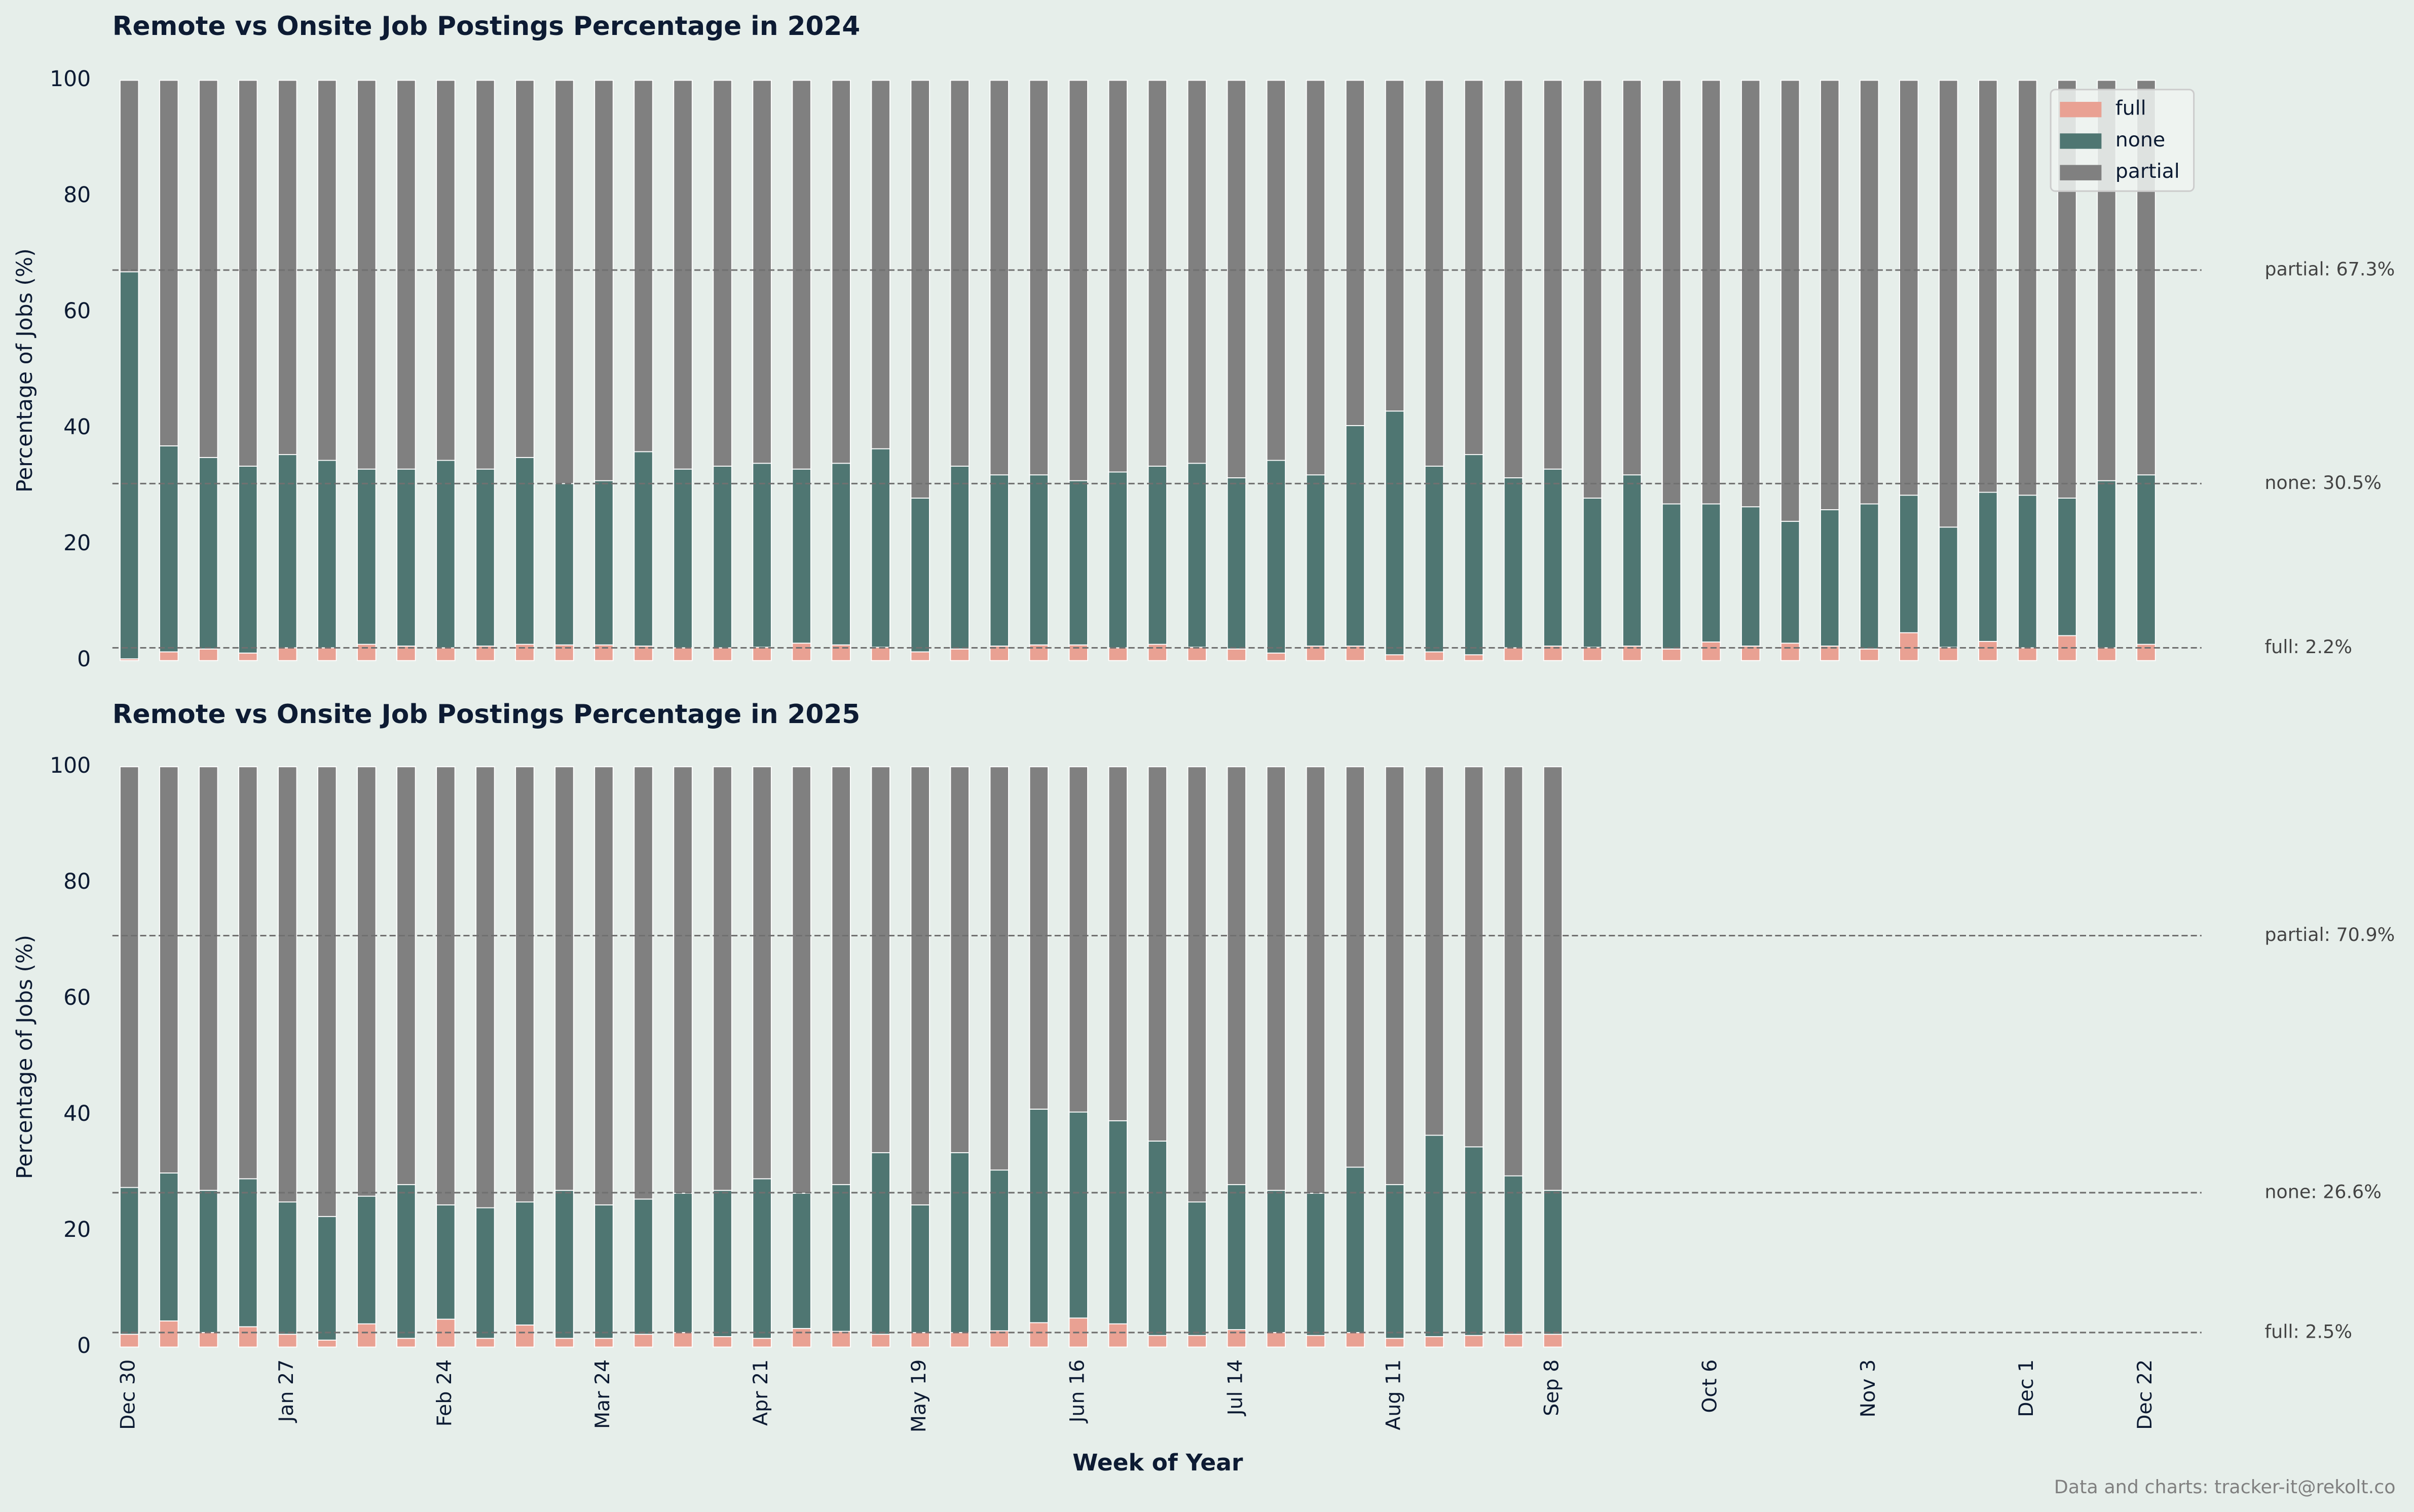 Image resolution: width=2414 pixels, height=1512 pixels. What do you see at coordinates (25, 1057) in the screenshot?
I see `y-axis-label: Percentage of Jobs (%)` at bounding box center [25, 1057].